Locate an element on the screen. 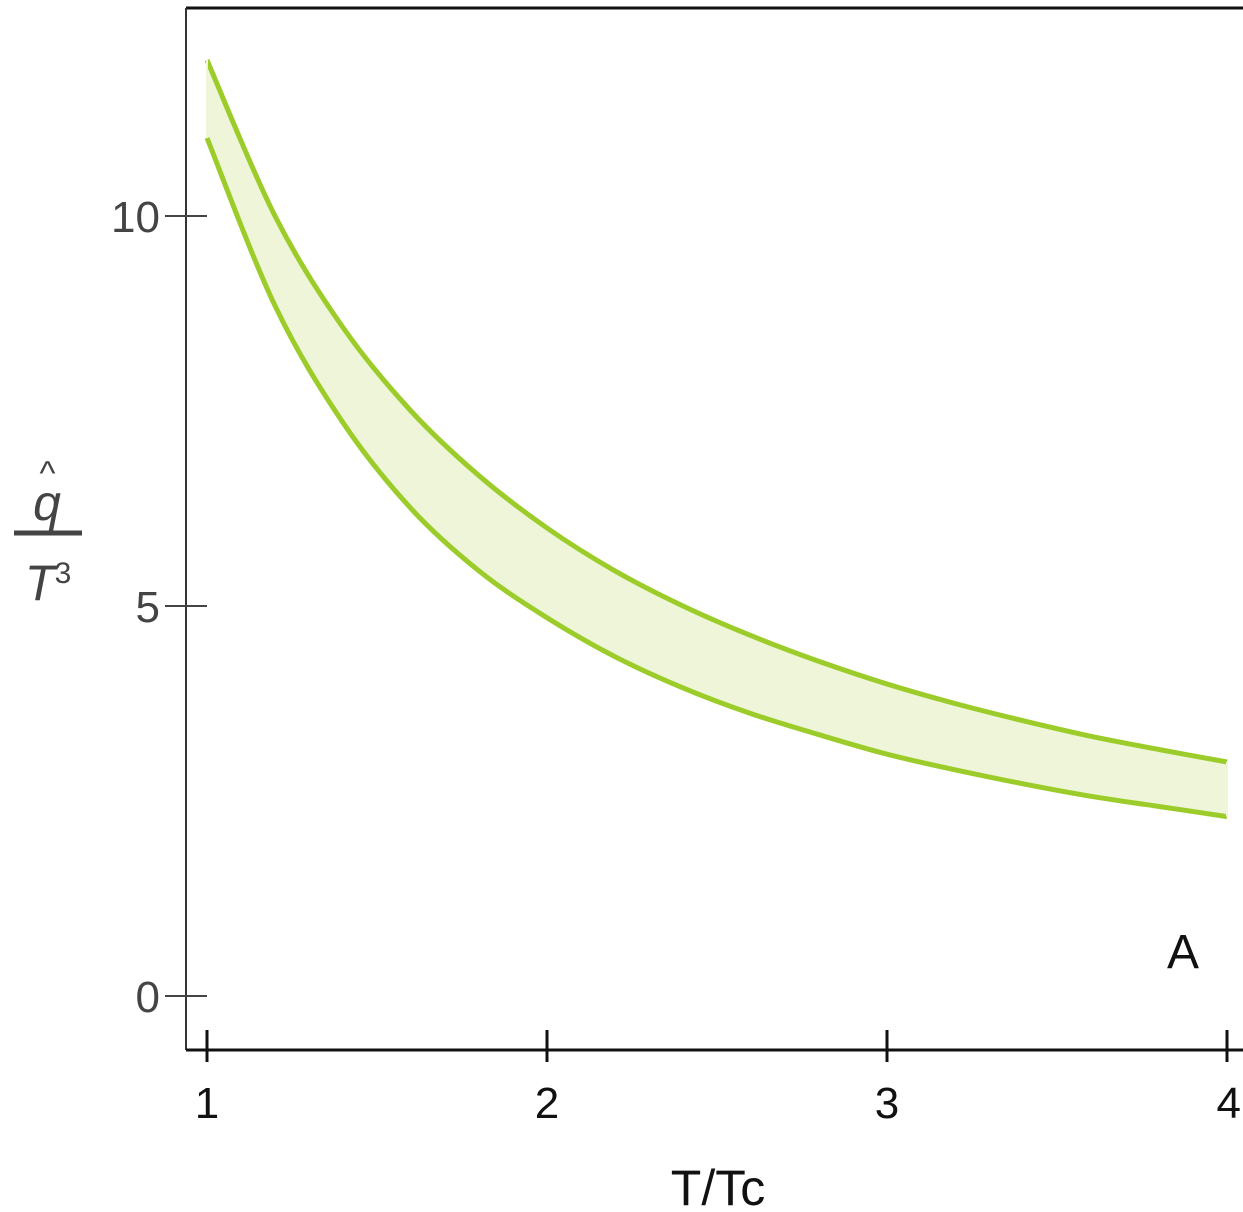 This screenshot has width=1243, height=1212. y-axis-title-denominator: T is located at coordinates (42, 583).